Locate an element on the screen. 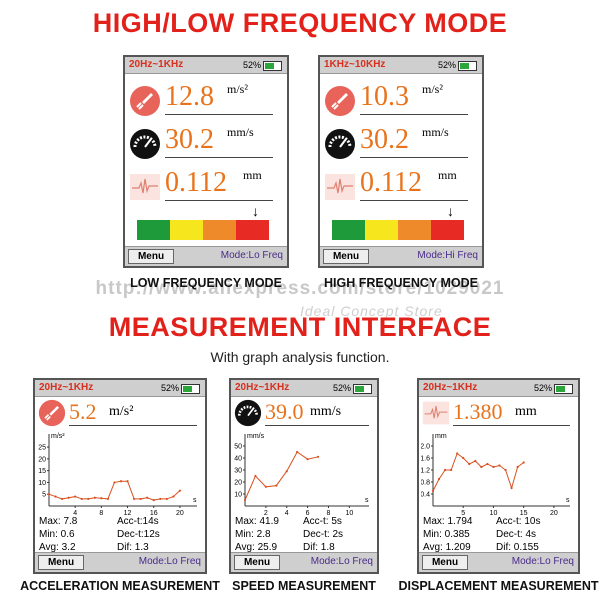 The width and height of the screenshot is (600, 600). x-tick-label: 4 is located at coordinates (75, 513).